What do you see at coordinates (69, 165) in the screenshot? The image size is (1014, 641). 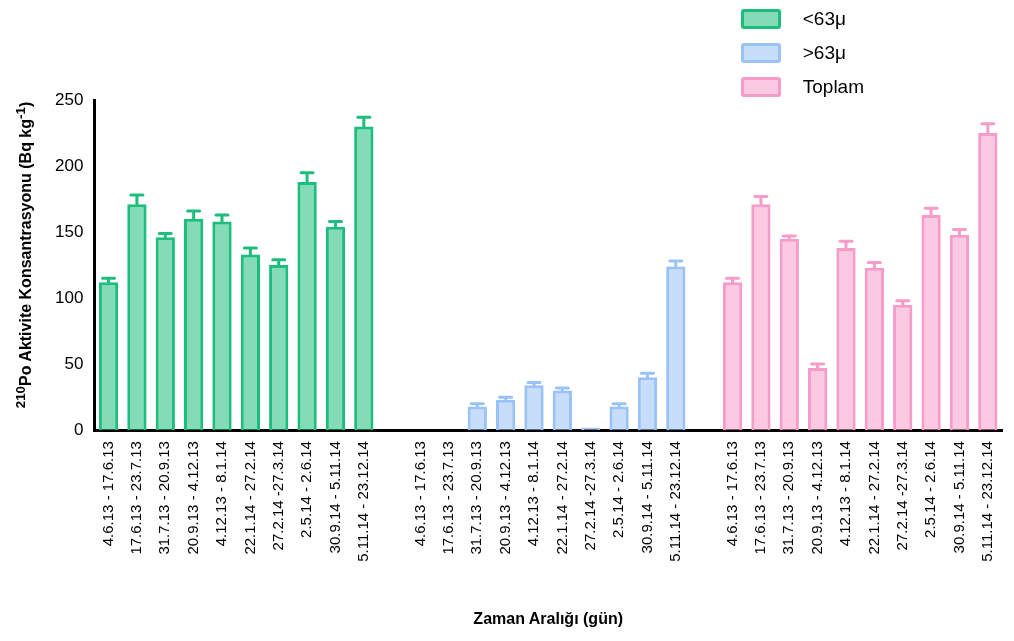 I see `y-tick-label: 200` at bounding box center [69, 165].